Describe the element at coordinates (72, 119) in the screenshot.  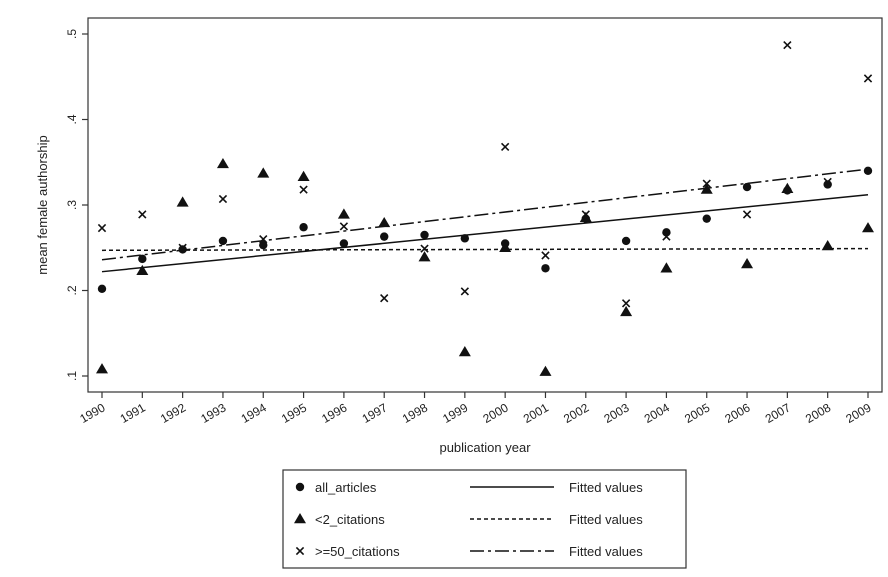
I see `y-tick-label: .4` at that location.